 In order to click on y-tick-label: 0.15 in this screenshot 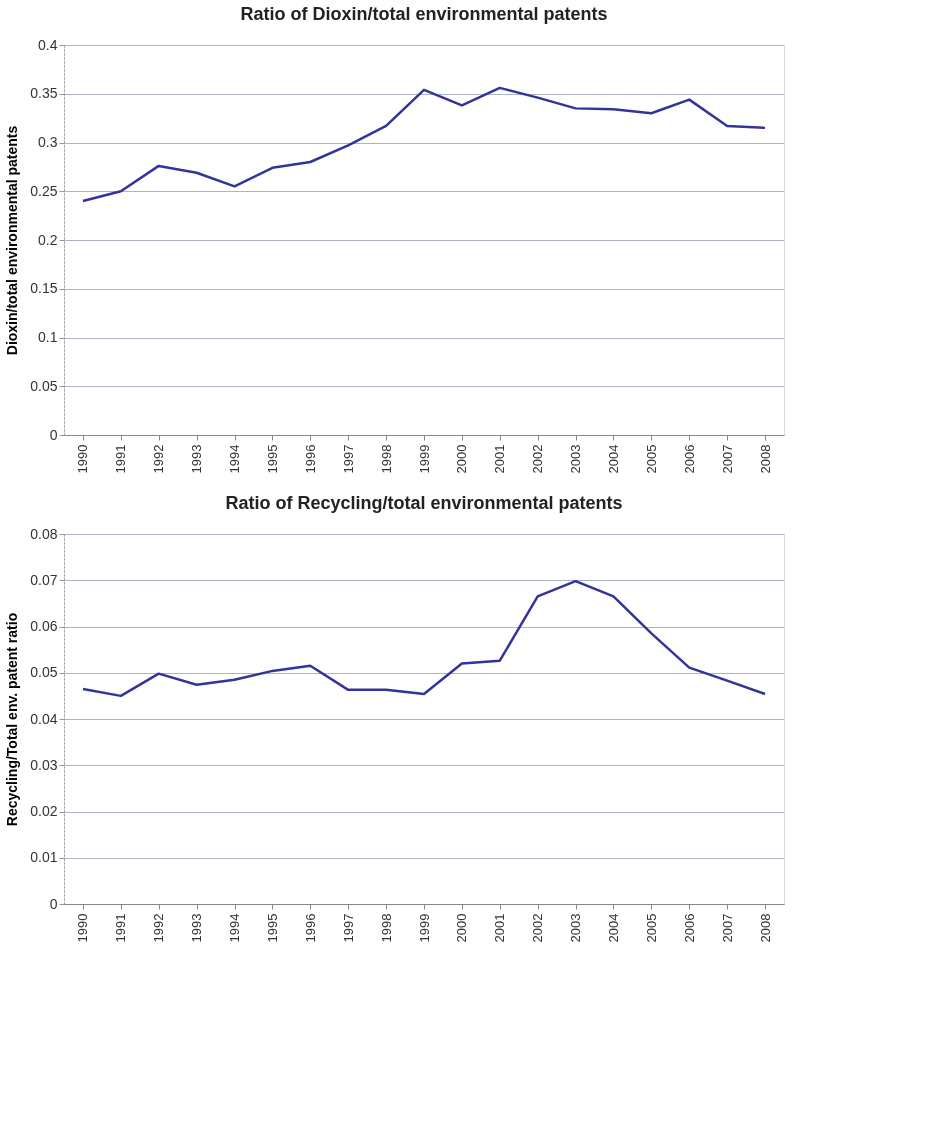, I will do `click(44, 288)`.